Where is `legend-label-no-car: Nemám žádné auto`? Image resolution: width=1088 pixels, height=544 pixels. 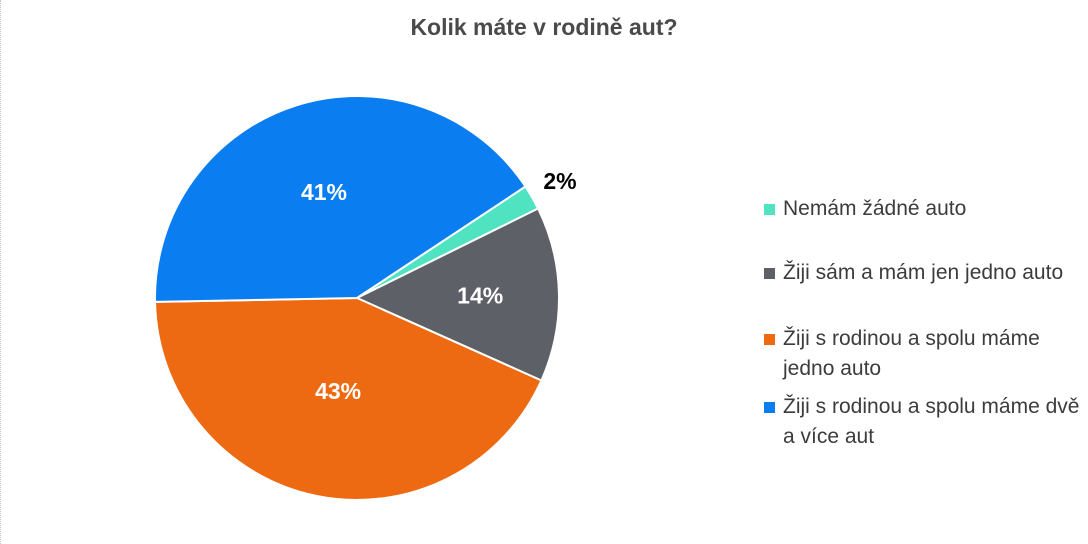 legend-label-no-car: Nemám žádné auto is located at coordinates (875, 208).